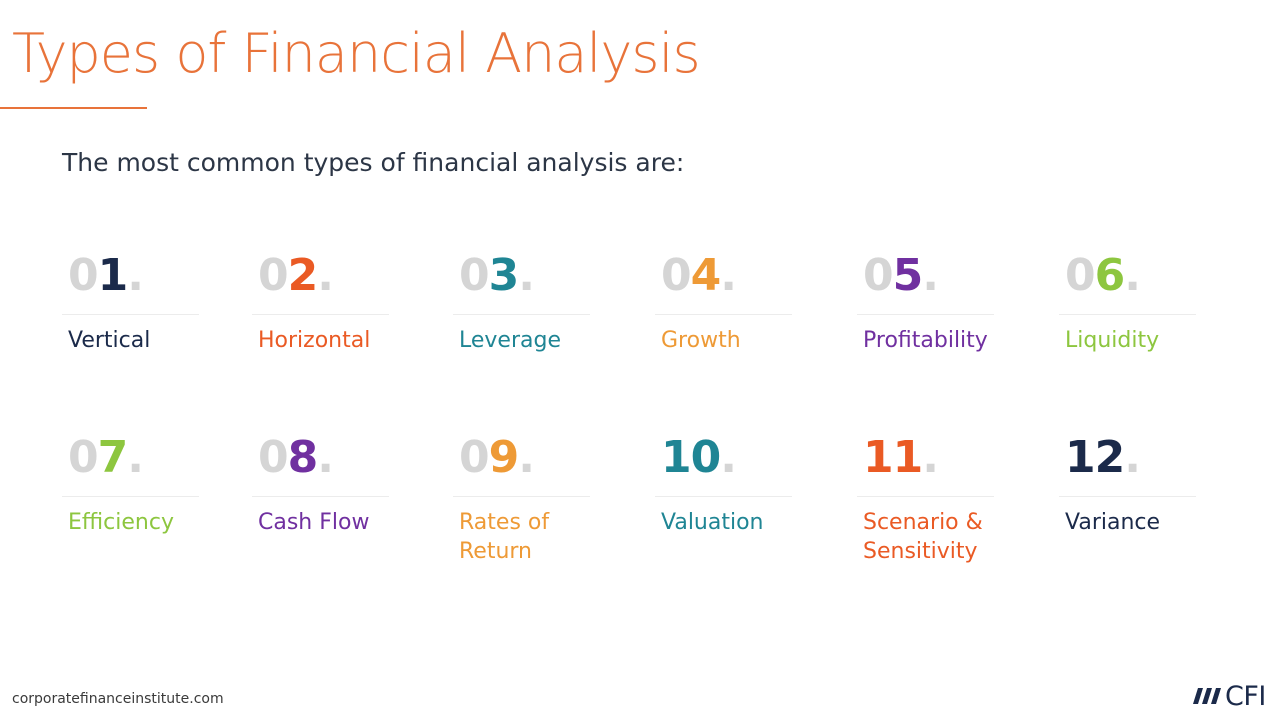 The width and height of the screenshot is (1280, 720). I want to click on analysis-item-08: 08. Cash Flow, so click(322, 485).